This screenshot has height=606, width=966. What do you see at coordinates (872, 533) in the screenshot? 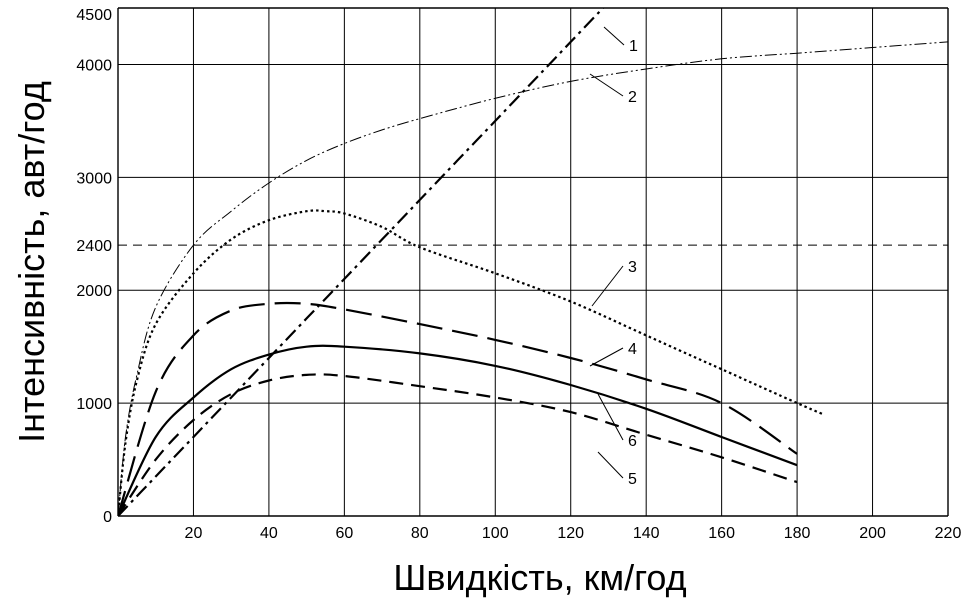
I see `x-tick-label: 200` at bounding box center [872, 533].